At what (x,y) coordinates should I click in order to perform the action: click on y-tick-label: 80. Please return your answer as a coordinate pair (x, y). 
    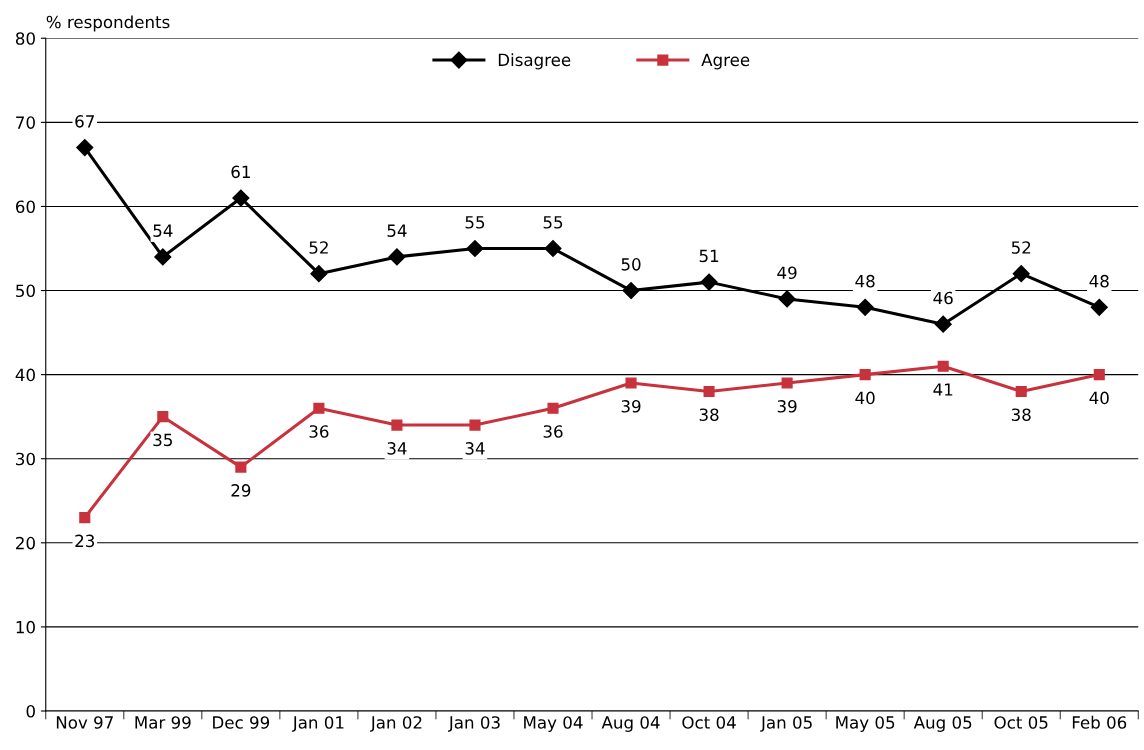
    Looking at the image, I should click on (25, 38).